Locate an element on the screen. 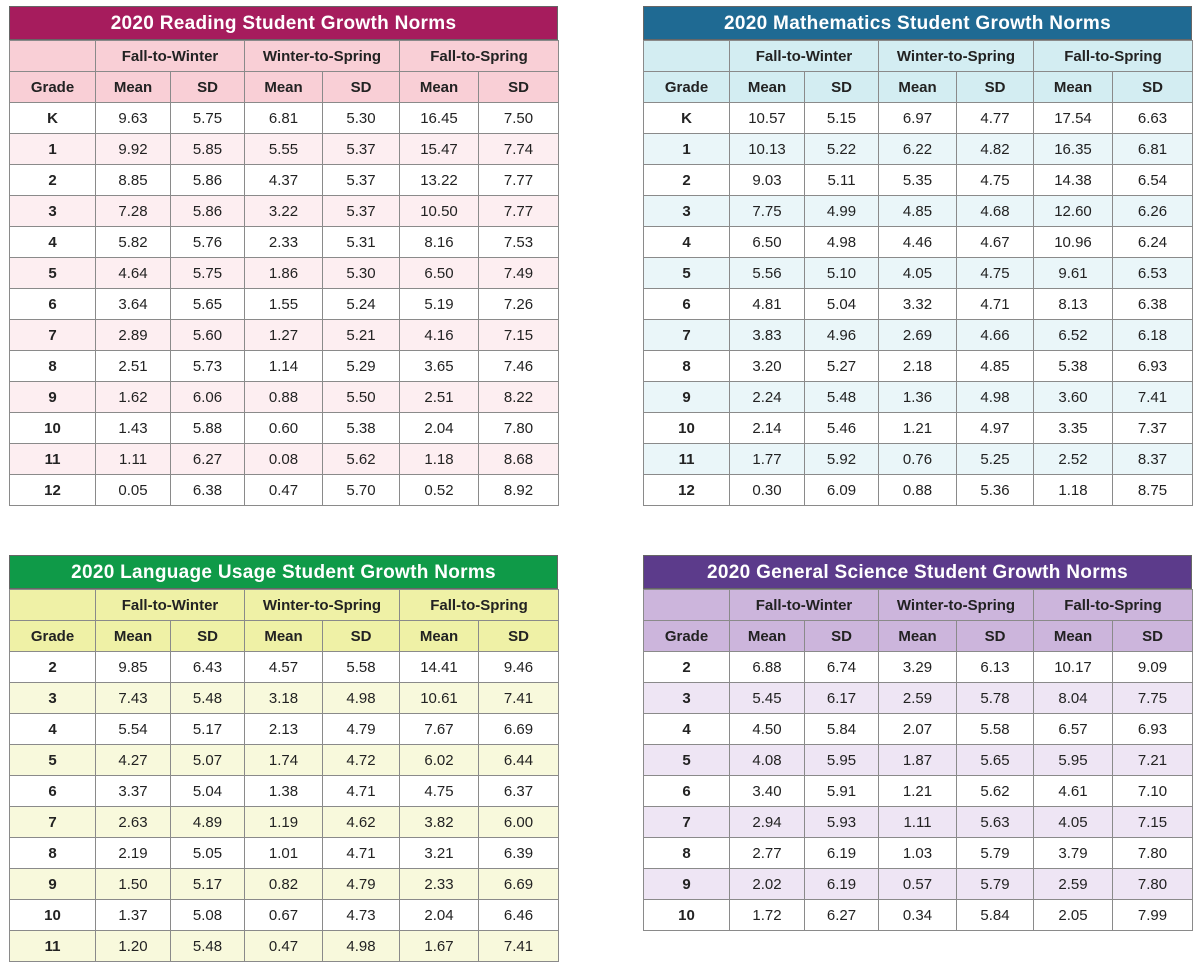 The width and height of the screenshot is (1200, 975). data-row: 2 9.85 6.43 4.57 5.58 14.41 9.46 is located at coordinates (284, 667).